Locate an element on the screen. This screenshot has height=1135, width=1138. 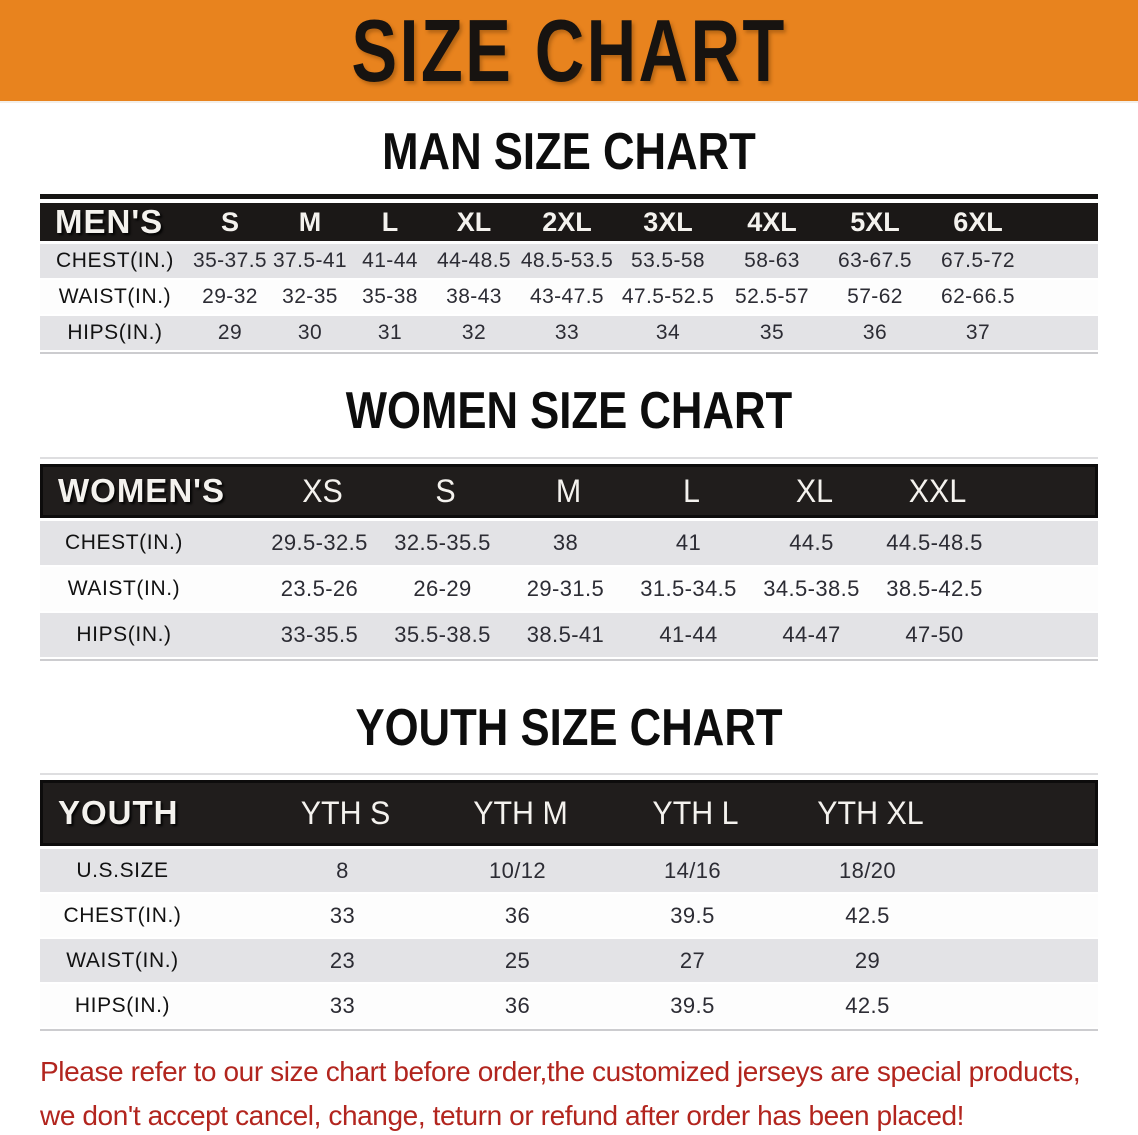
measurement-value: 38.5-41 is located at coordinates (565, 635).